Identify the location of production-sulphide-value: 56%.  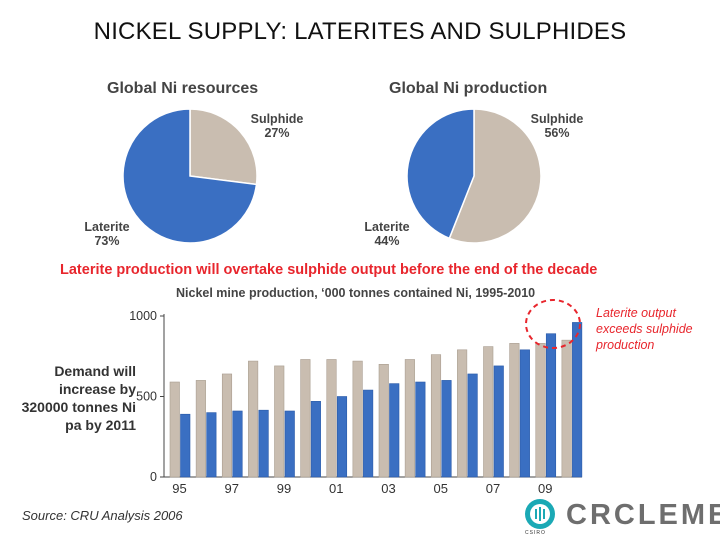
(557, 133).